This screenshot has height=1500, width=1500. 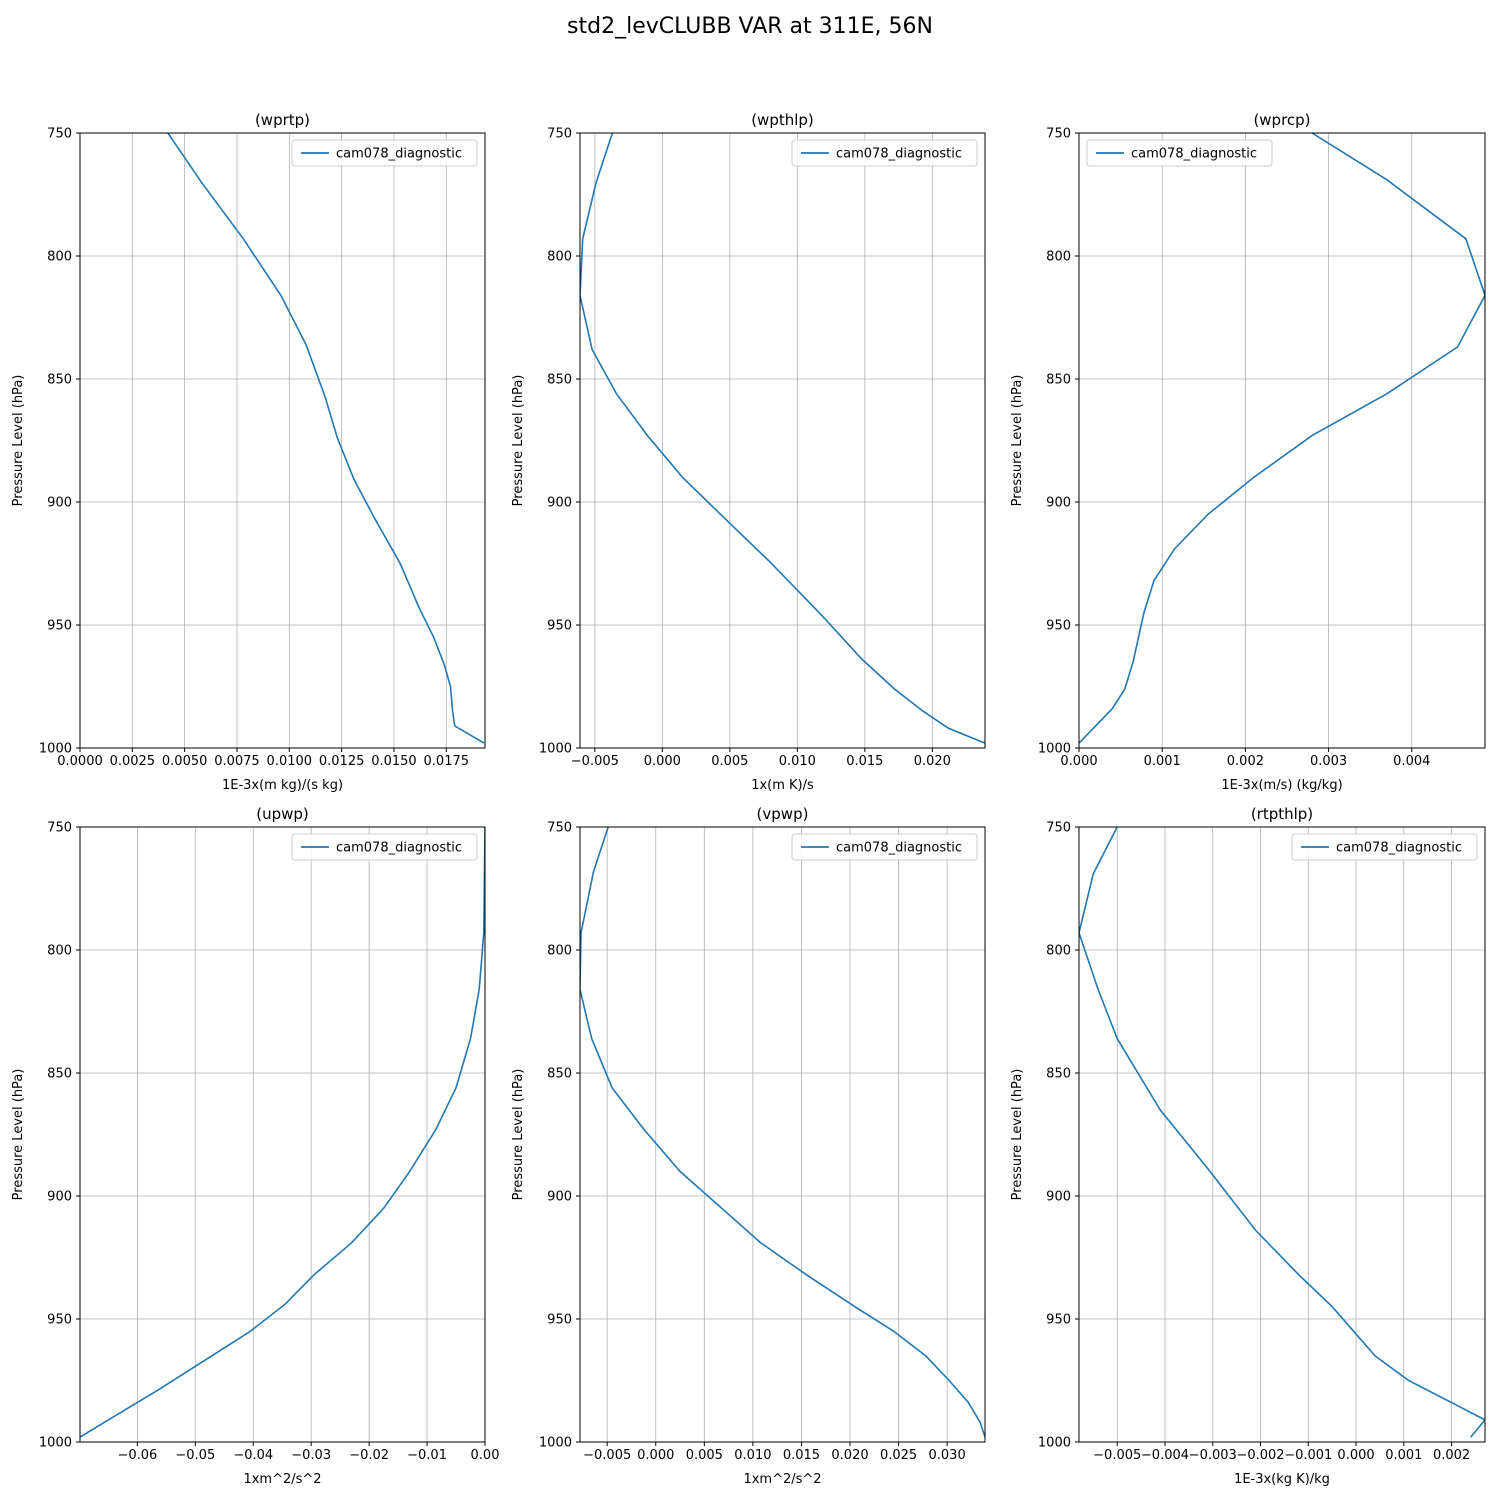 What do you see at coordinates (237, 761) in the screenshot?
I see `x-tick-label: 0.0075` at bounding box center [237, 761].